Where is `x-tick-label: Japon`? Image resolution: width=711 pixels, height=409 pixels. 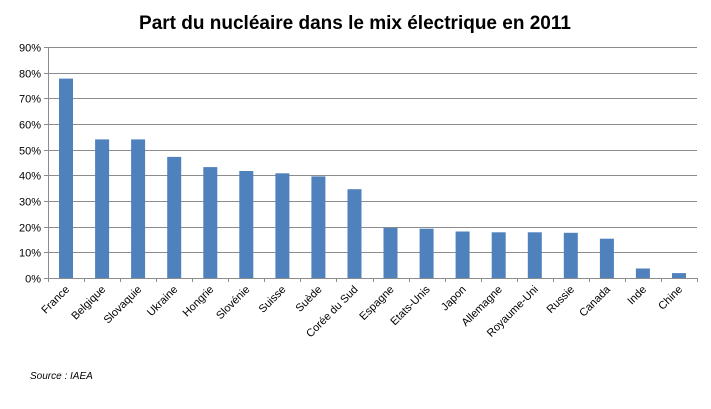
x-tick-label: Japon is located at coordinates (454, 299).